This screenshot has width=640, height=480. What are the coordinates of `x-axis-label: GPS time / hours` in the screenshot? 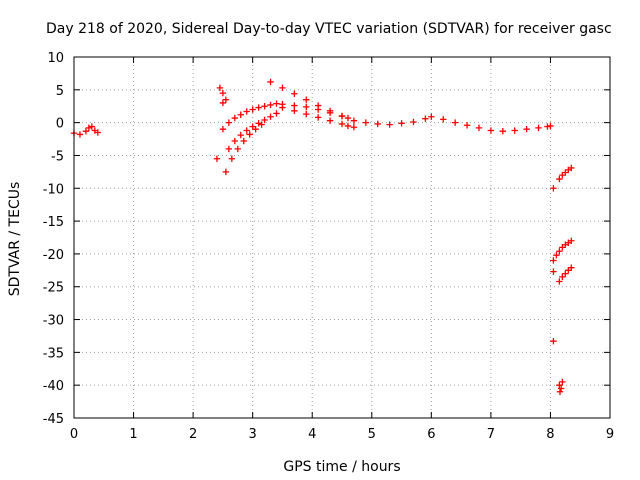 It's located at (341, 467).